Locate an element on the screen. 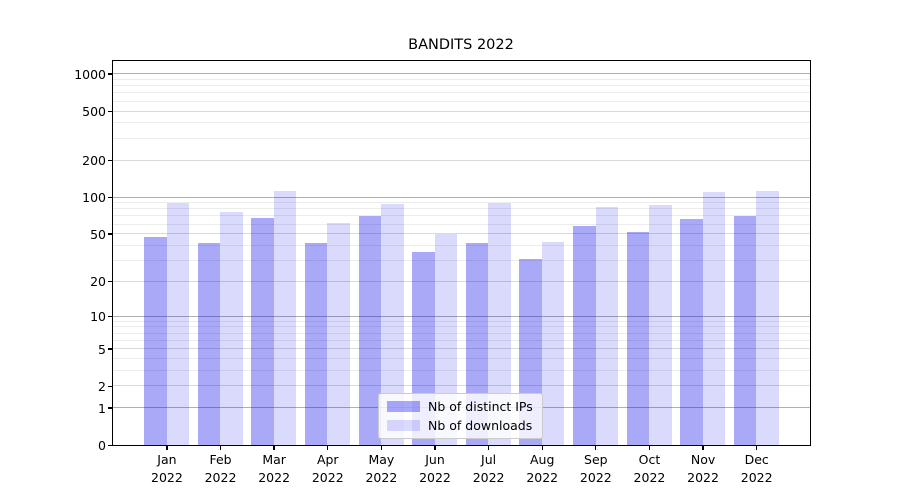  x-tick-label: Sep 2022 is located at coordinates (595, 468).